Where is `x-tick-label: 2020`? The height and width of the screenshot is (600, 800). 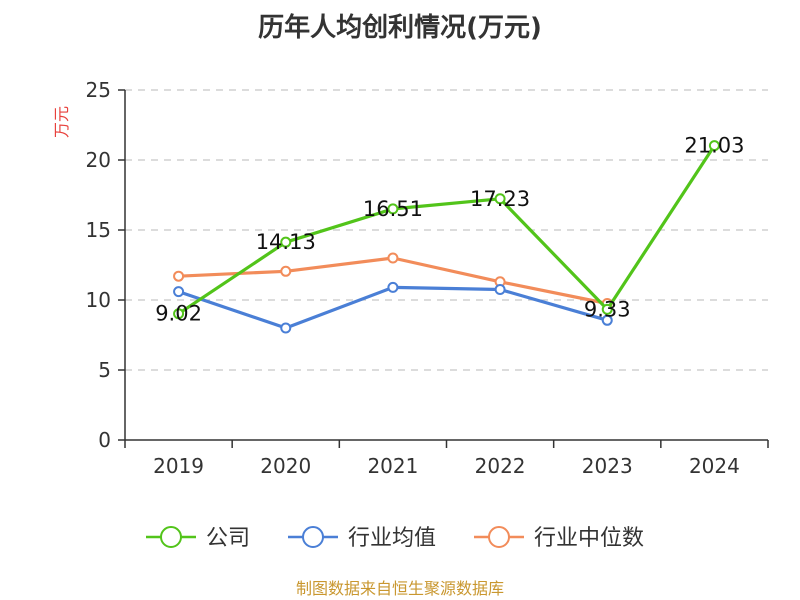
x-tick-label: 2020 is located at coordinates (285, 466).